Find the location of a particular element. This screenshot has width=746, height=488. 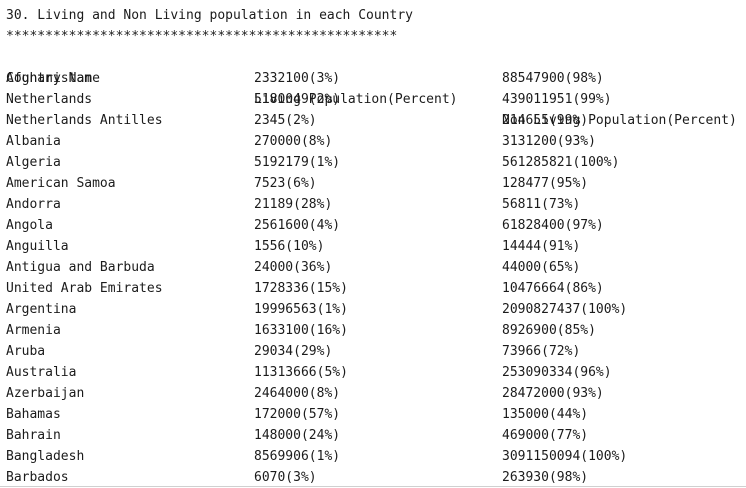

living-cell: 5180049(2%) is located at coordinates (297, 99).